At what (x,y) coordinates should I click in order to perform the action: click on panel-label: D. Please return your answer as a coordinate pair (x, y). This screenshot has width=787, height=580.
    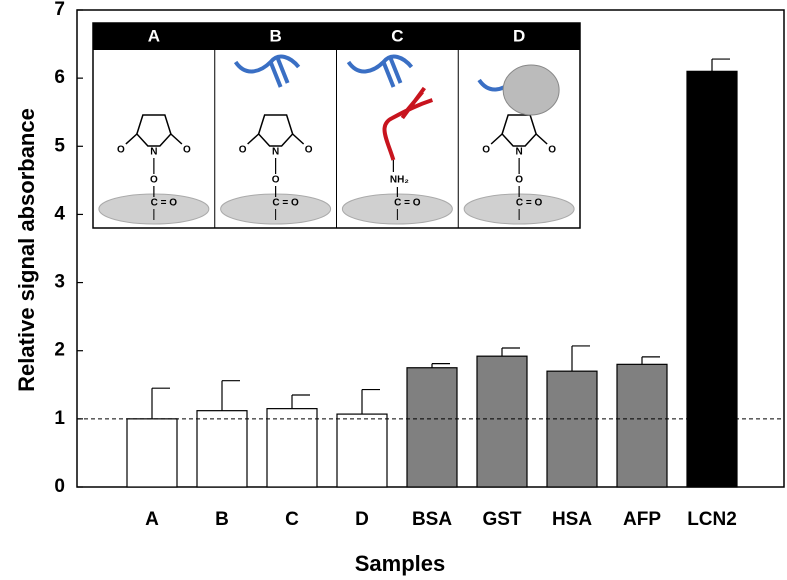
    Looking at the image, I should click on (519, 35).